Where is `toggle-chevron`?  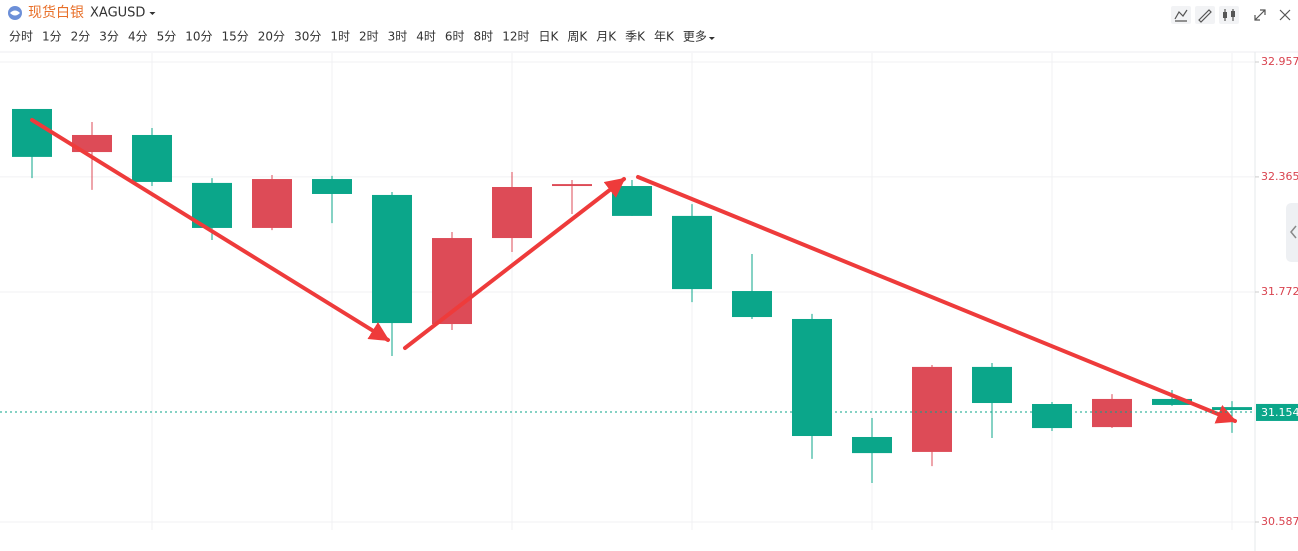 toggle-chevron is located at coordinates (1293, 232).